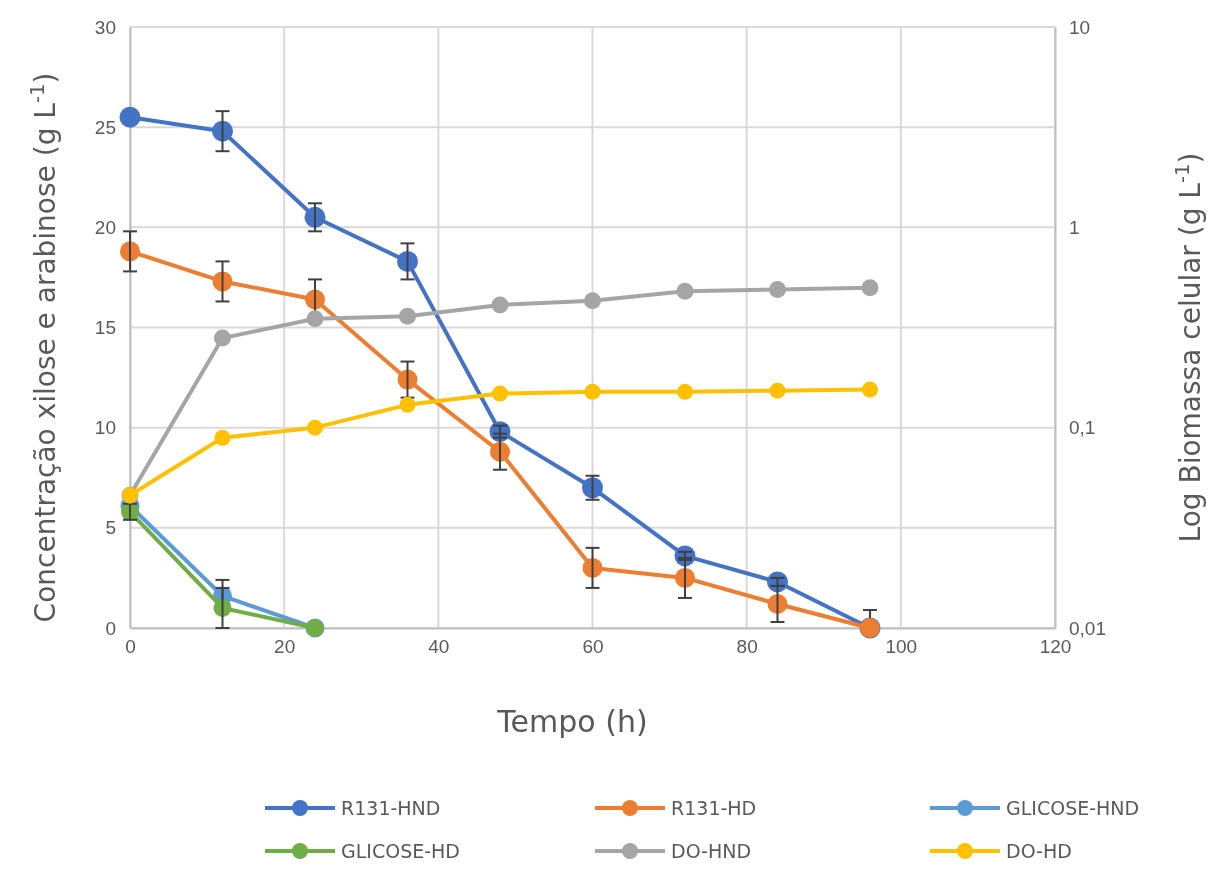 This screenshot has height=872, width=1218. I want to click on y2-tick-label: 0,01, so click(1087, 628).